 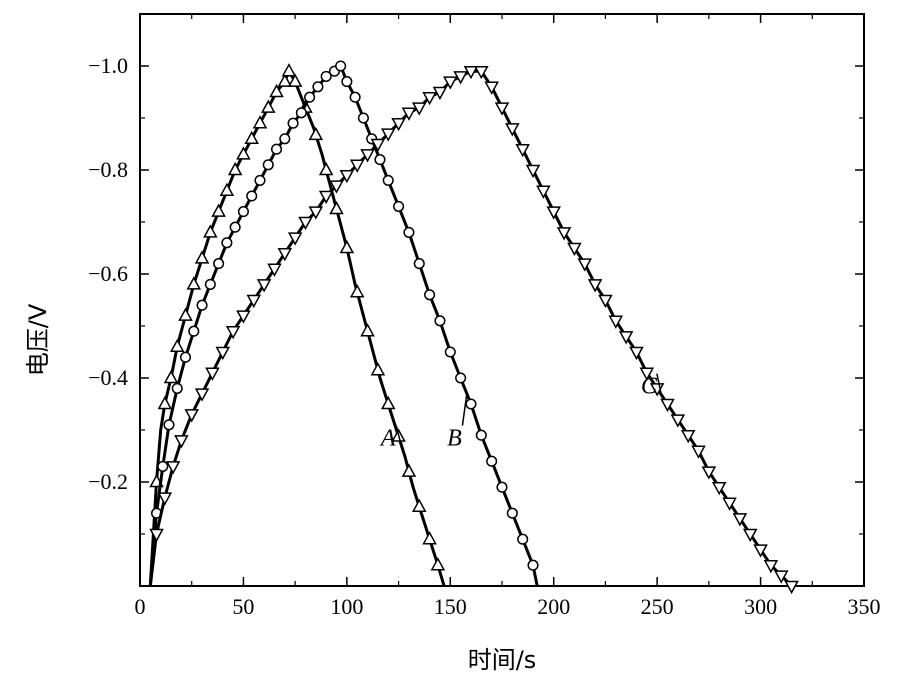 I want to click on series-c-label: C, so click(x=649, y=387).